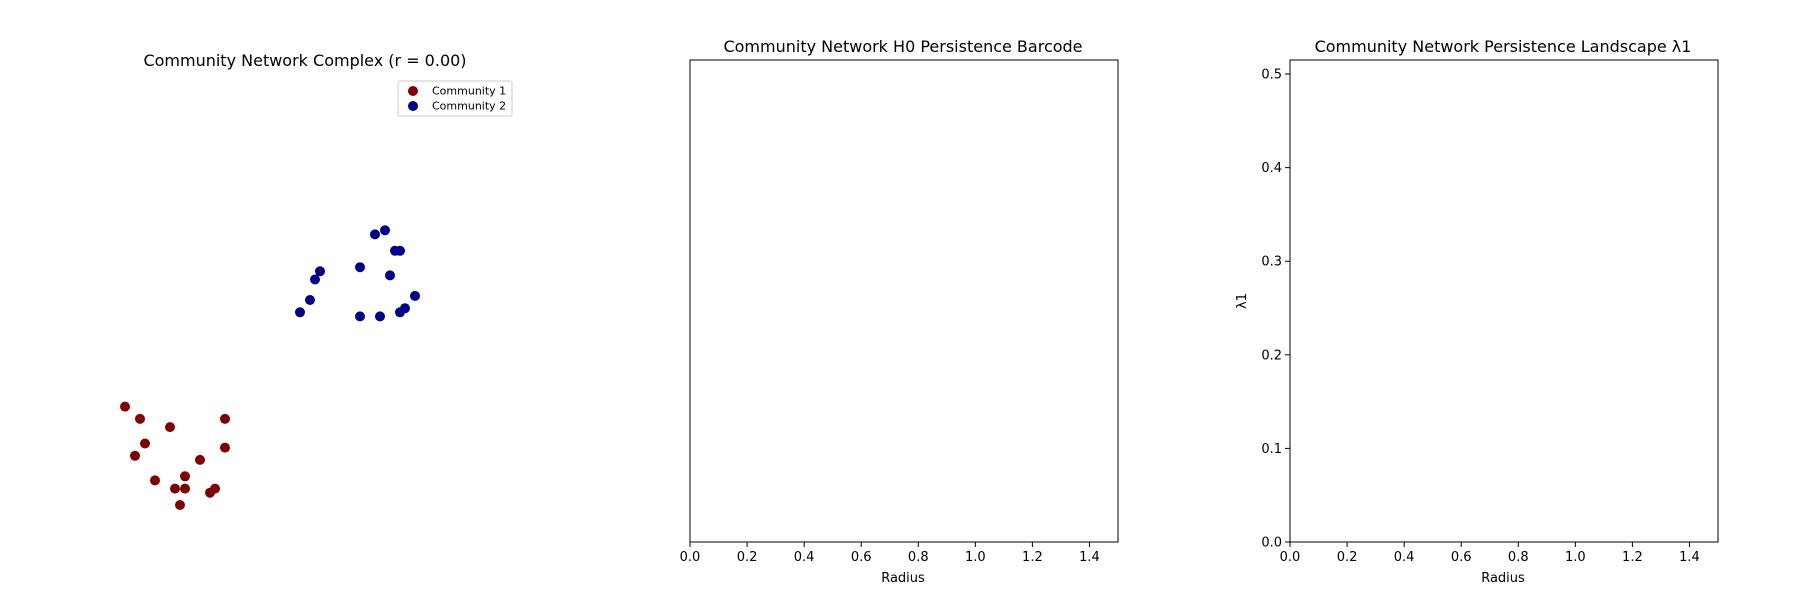 This screenshot has height=600, width=1800. What do you see at coordinates (1271, 168) in the screenshot?
I see `landscape-y-tick-label-4: 0.4` at bounding box center [1271, 168].